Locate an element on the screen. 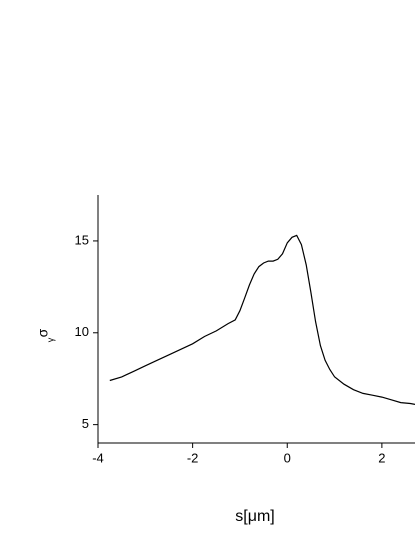  y-tick-label: 10 is located at coordinates (82, 331).